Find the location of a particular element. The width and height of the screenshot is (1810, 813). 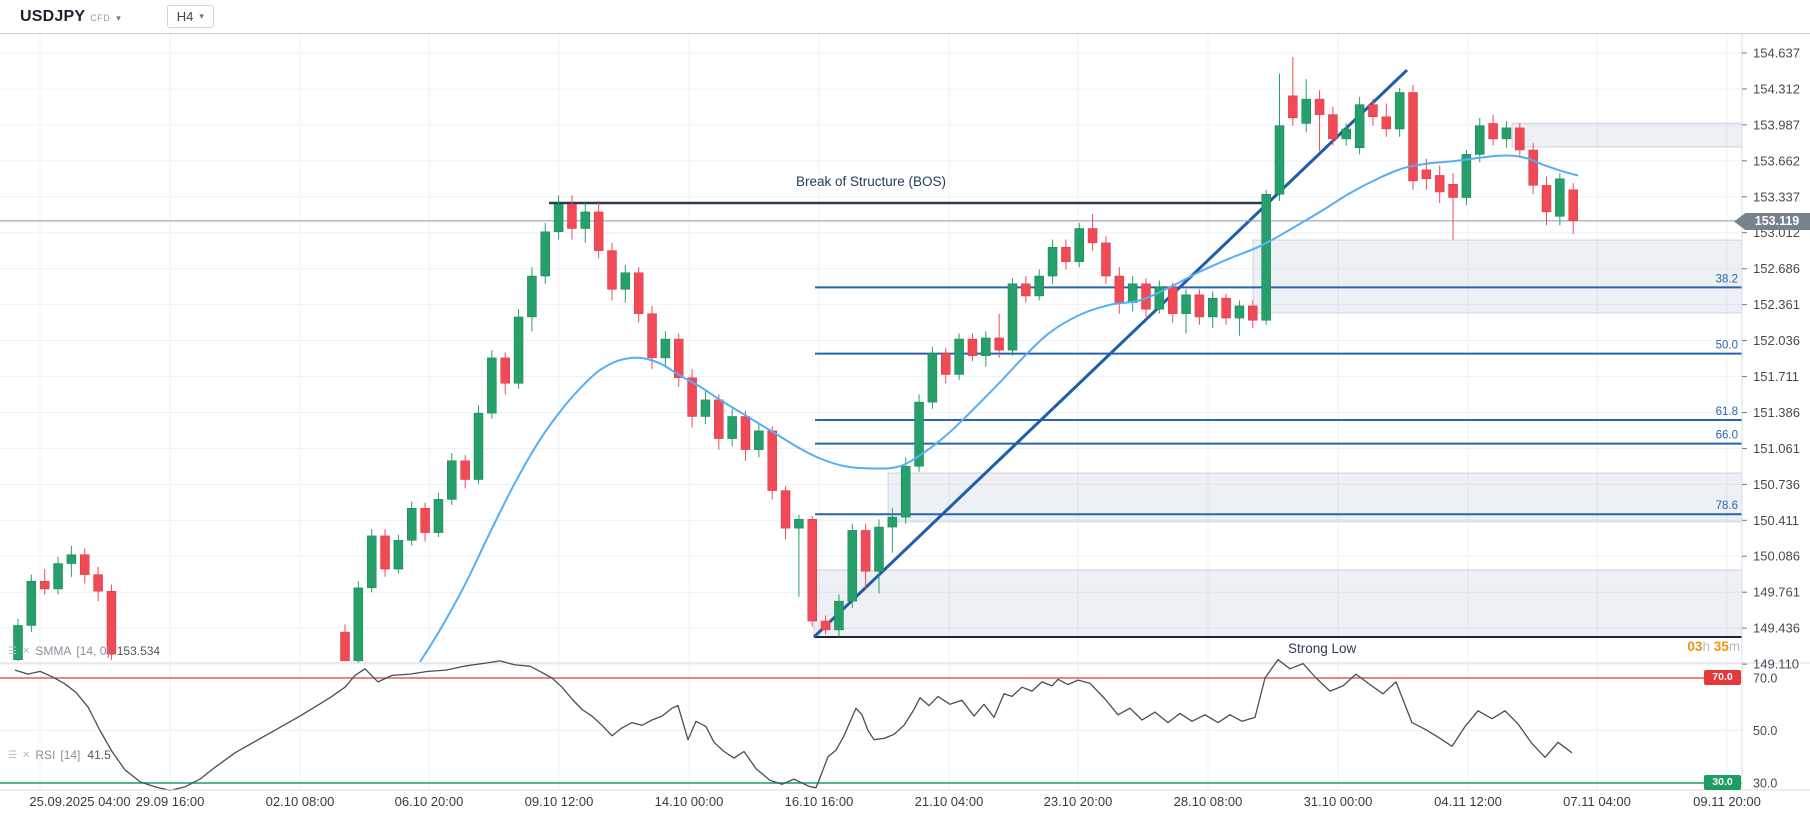

rsi-params: [14] is located at coordinates (70, 755).